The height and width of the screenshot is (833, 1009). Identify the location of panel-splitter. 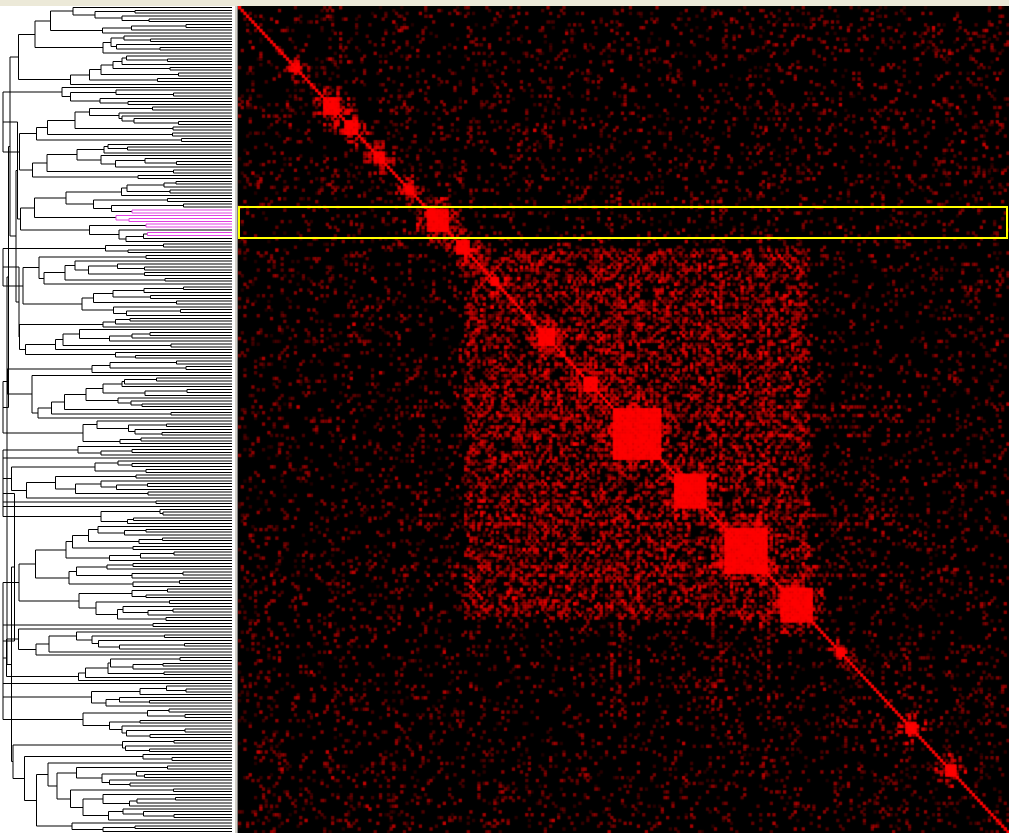
(236, 419).